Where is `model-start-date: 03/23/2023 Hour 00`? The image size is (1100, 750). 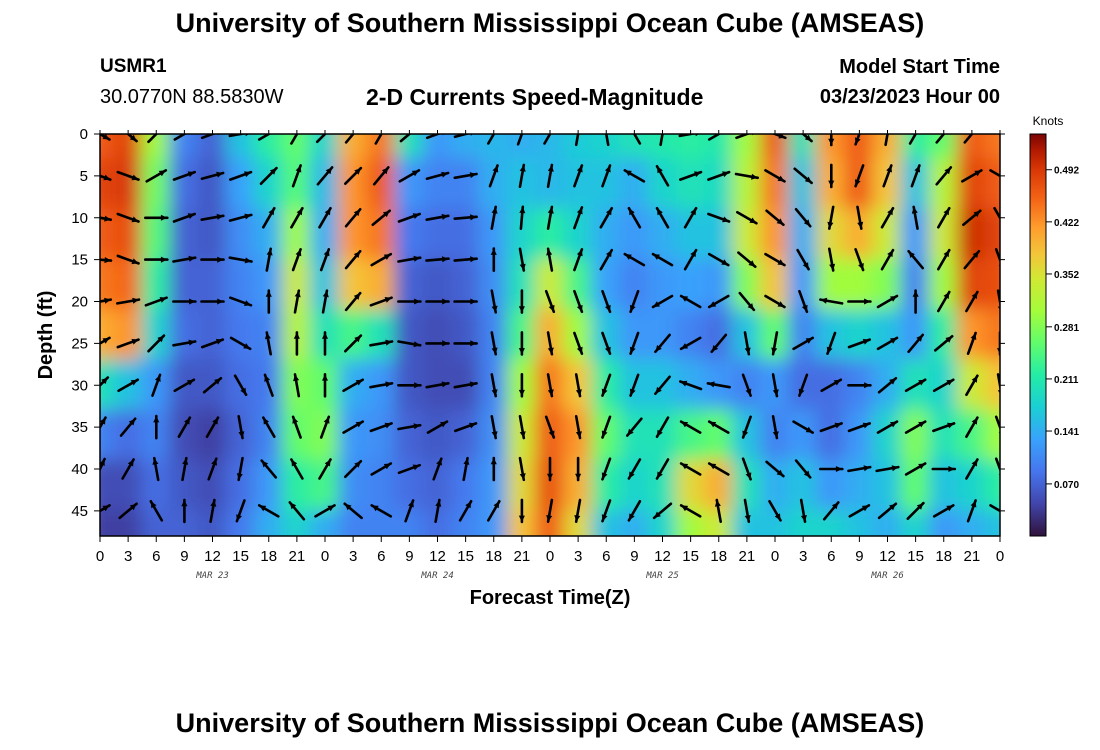 model-start-date: 03/23/2023 Hour 00 is located at coordinates (909, 97).